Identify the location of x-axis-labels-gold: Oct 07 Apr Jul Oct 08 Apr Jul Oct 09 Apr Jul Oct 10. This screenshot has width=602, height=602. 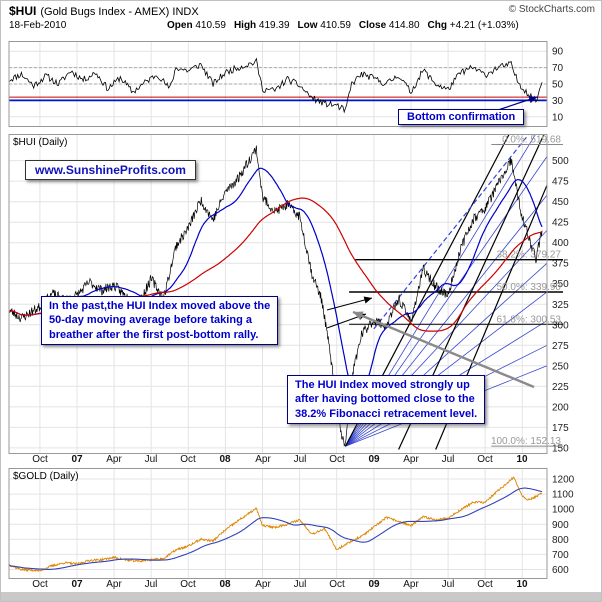
(301, 585).